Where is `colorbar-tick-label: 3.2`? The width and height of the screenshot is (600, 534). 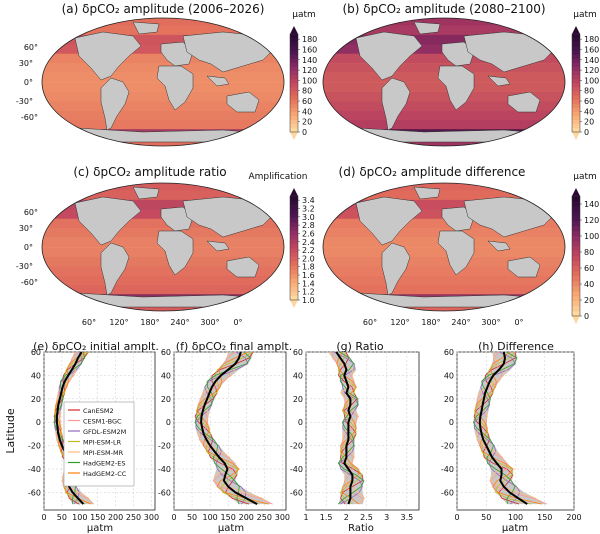
colorbar-tick-label: 3.2 is located at coordinates (308, 208).